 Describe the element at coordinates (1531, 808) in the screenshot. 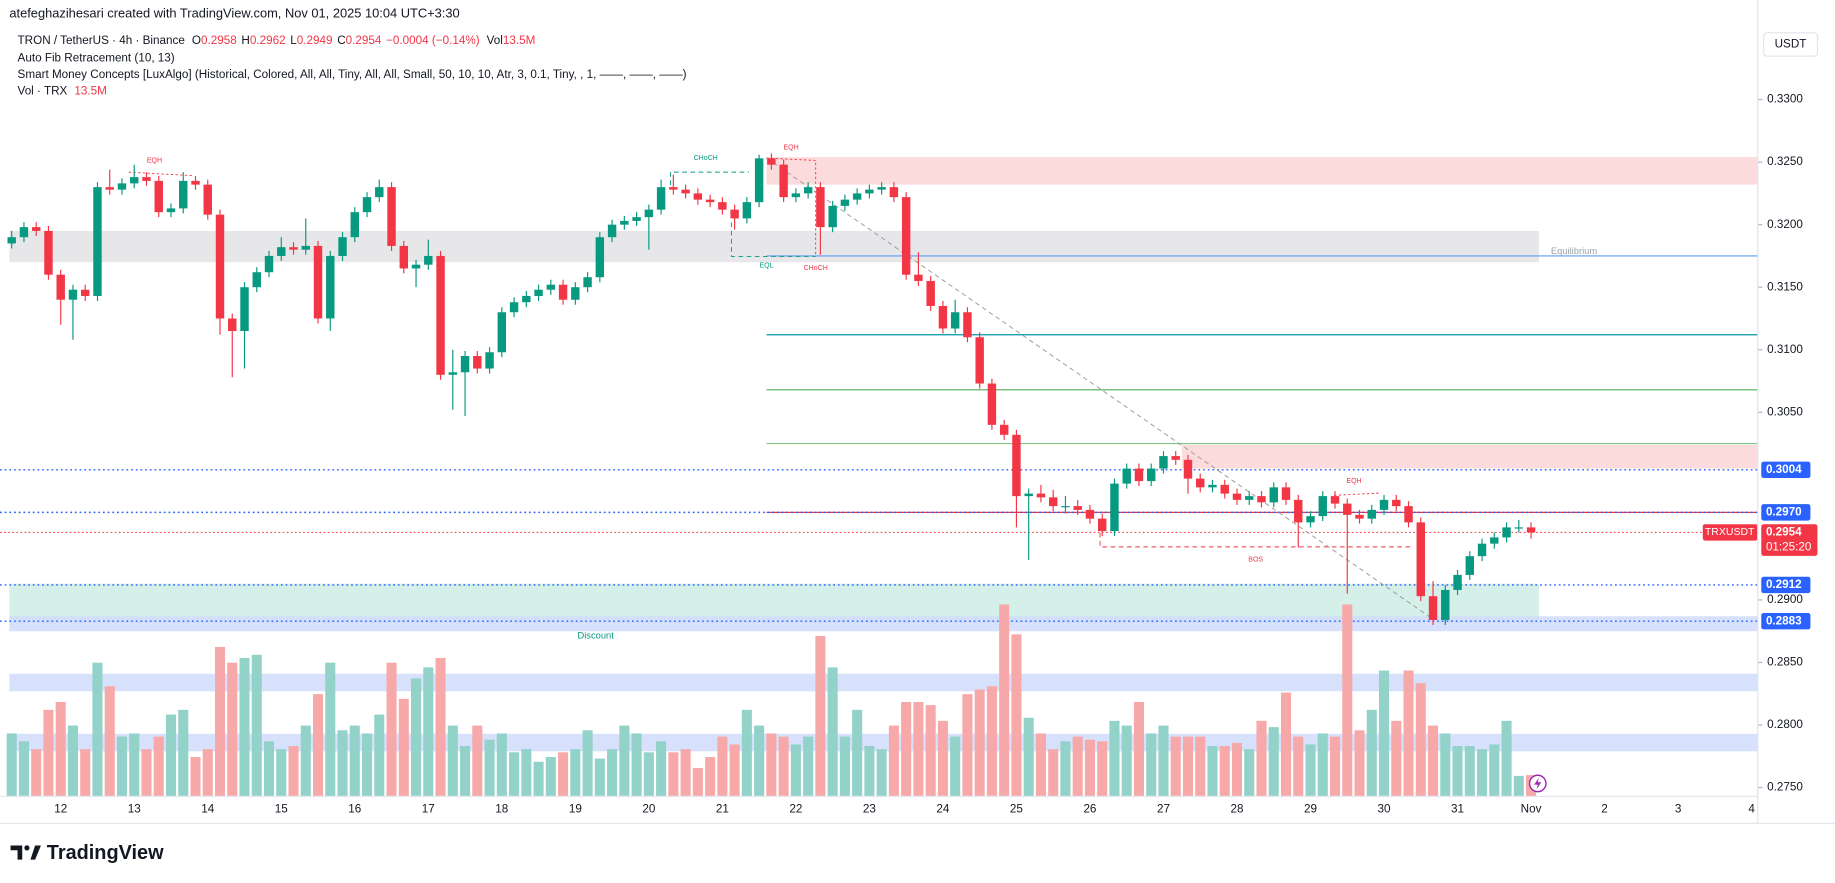

I see `x-tick-label: Nov` at that location.